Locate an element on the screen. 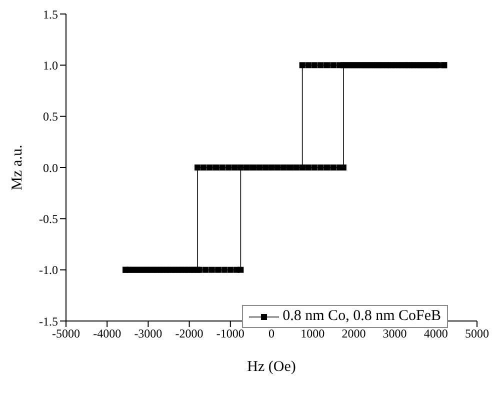 The height and width of the screenshot is (406, 501). x-tick-label: -1000 is located at coordinates (230, 333).